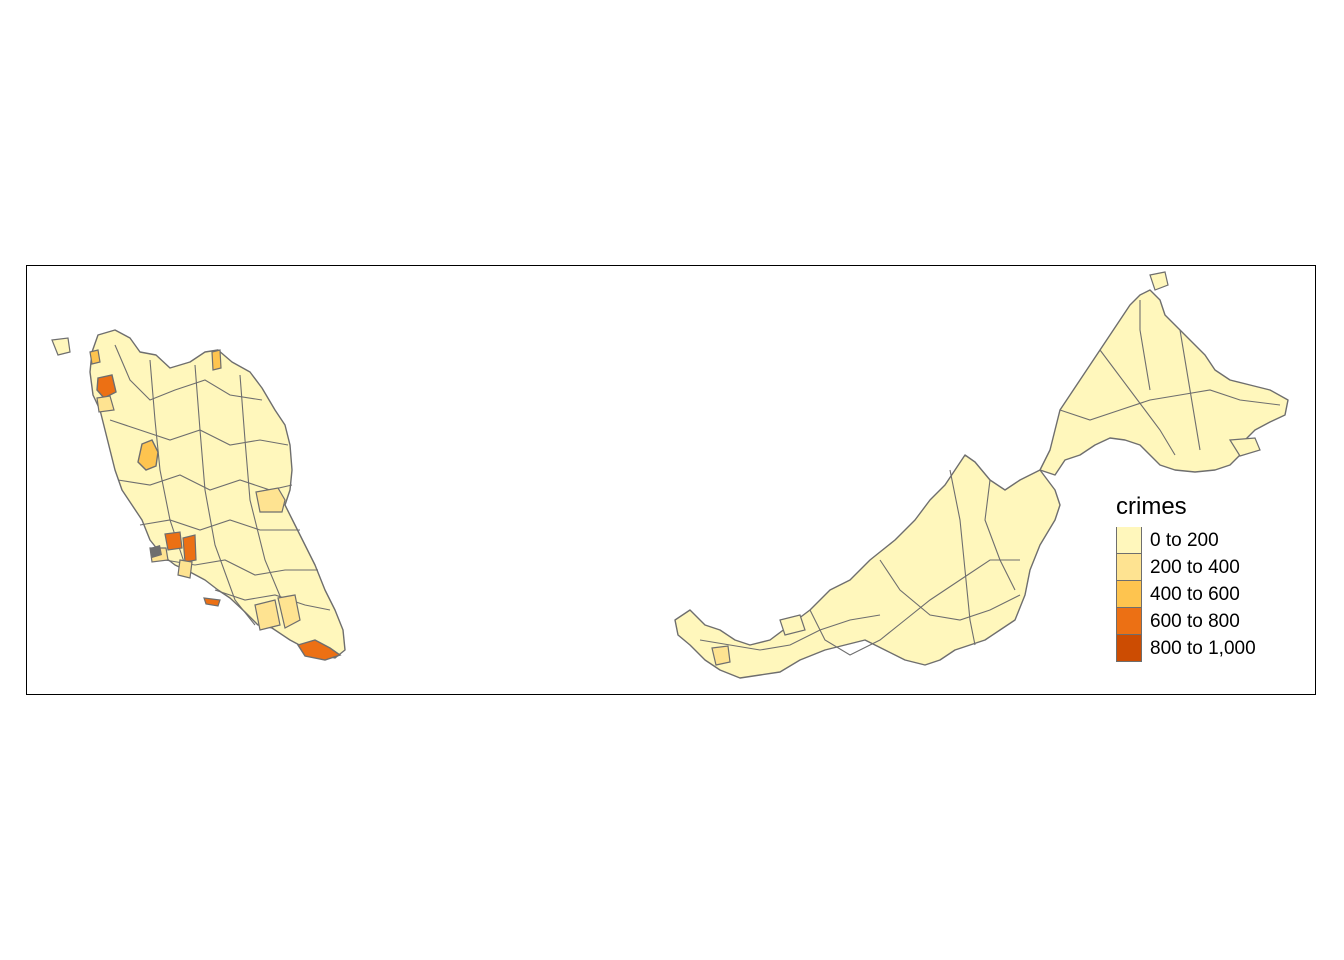 The image size is (1344, 960). What do you see at coordinates (1151, 506) in the screenshot?
I see `legend-title: crimes` at bounding box center [1151, 506].